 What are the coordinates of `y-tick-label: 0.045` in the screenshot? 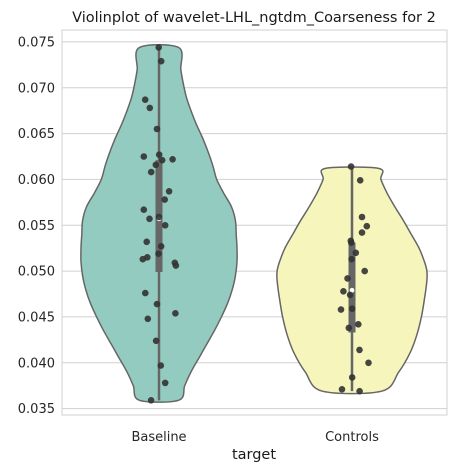 It's located at (36, 317).